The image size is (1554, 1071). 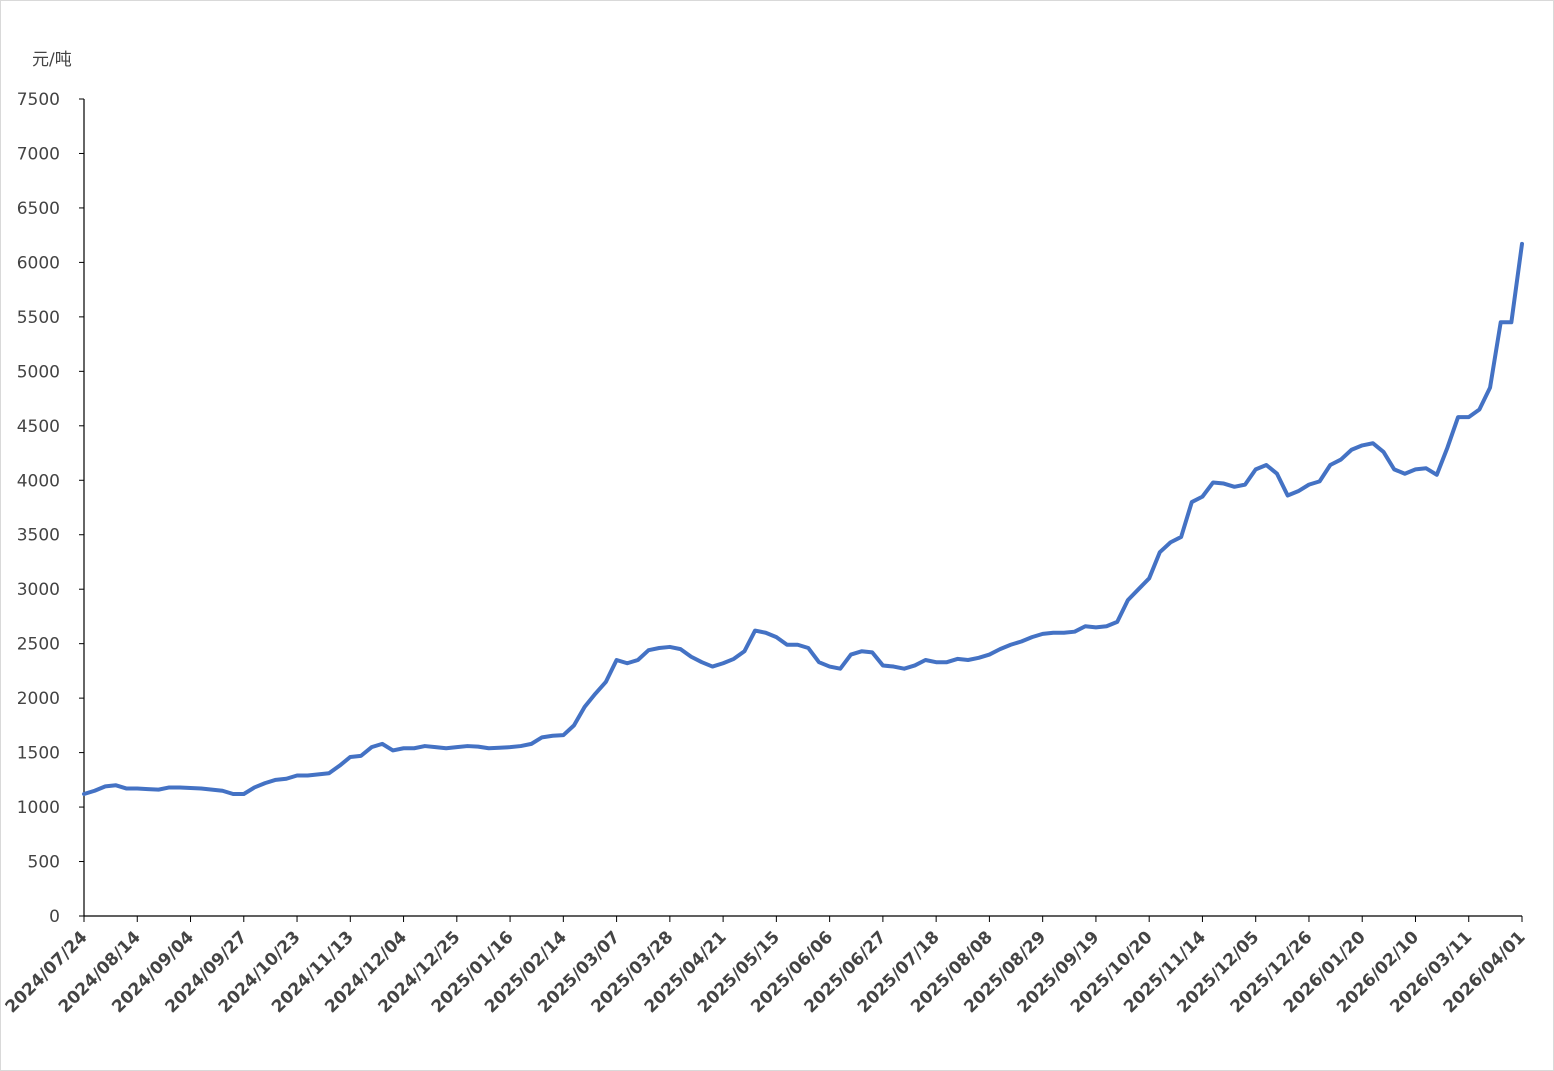 I want to click on y-tick-label: 5000, so click(x=38, y=372).